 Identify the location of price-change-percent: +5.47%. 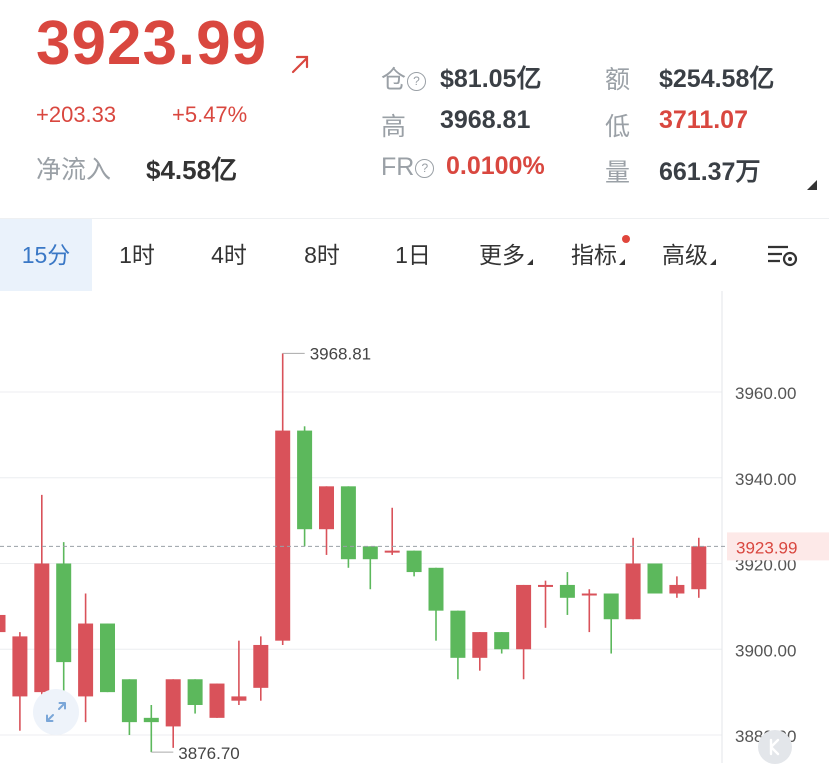
(210, 114).